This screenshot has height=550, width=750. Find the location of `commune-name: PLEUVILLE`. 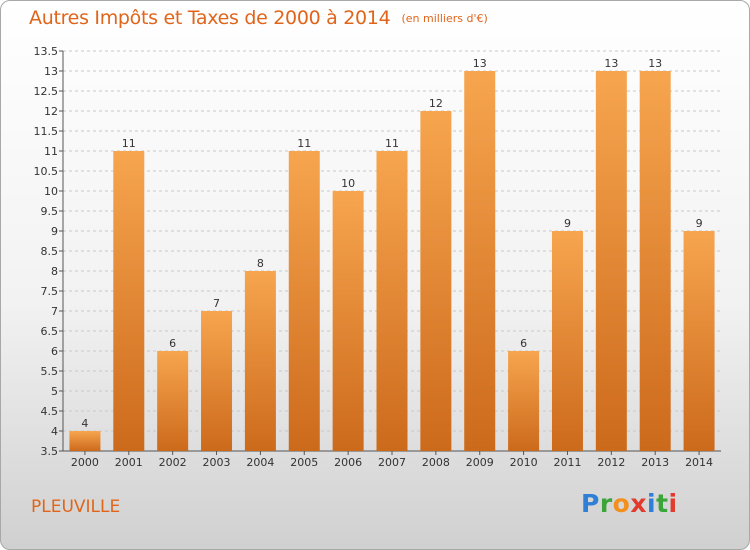

commune-name: PLEUVILLE is located at coordinates (76, 507).